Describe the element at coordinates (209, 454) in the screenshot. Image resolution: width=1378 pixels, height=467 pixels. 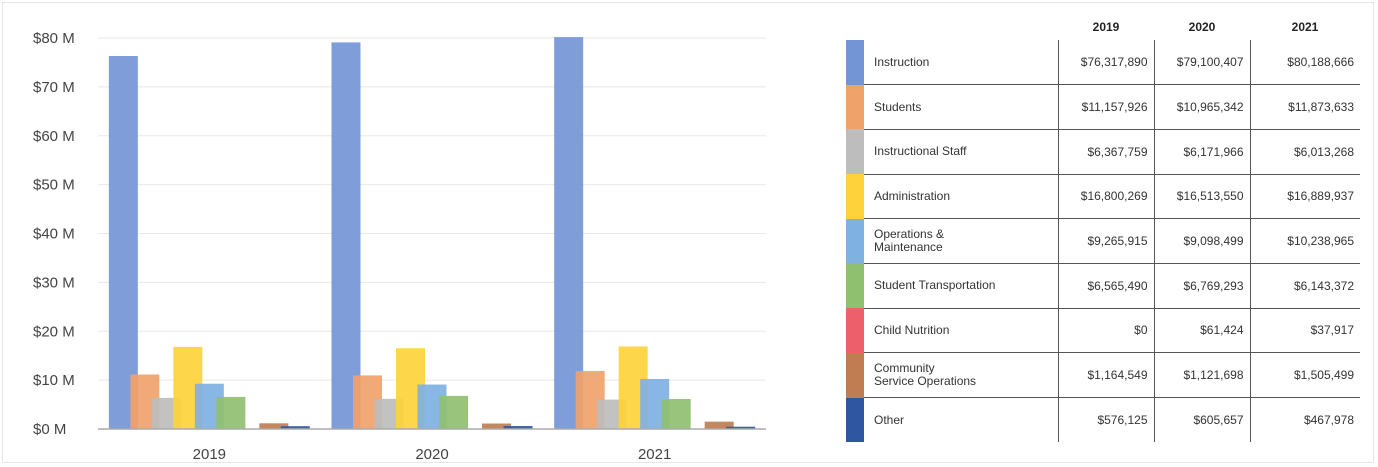
I see `x-tick-label: 2019` at that location.